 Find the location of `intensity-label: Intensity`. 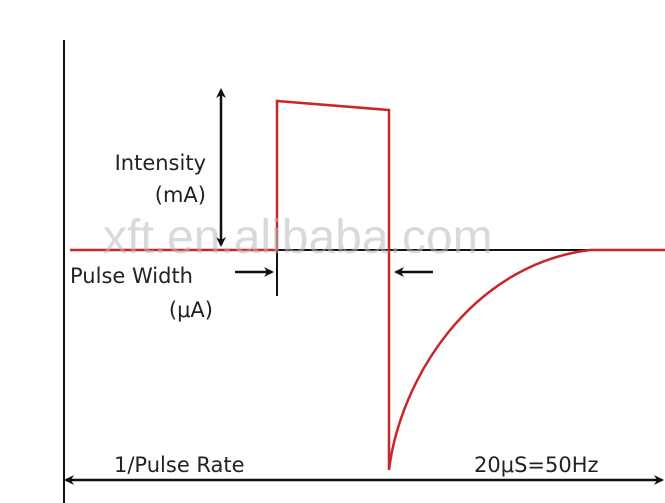

intensity-label: Intensity is located at coordinates (160, 163).